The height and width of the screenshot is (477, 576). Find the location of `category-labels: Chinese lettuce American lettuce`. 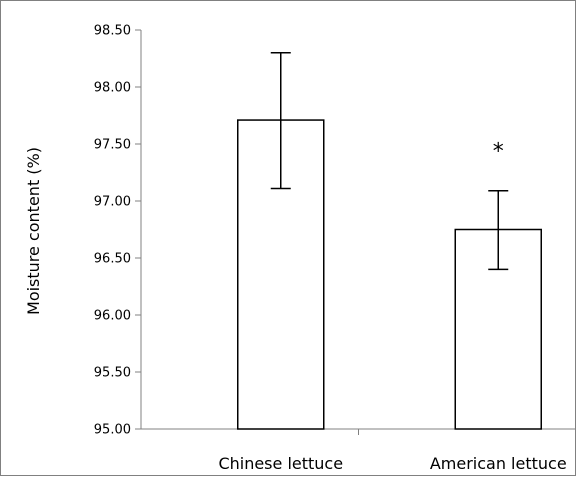

category-labels: Chinese lettuce American lettuce is located at coordinates (392, 463).